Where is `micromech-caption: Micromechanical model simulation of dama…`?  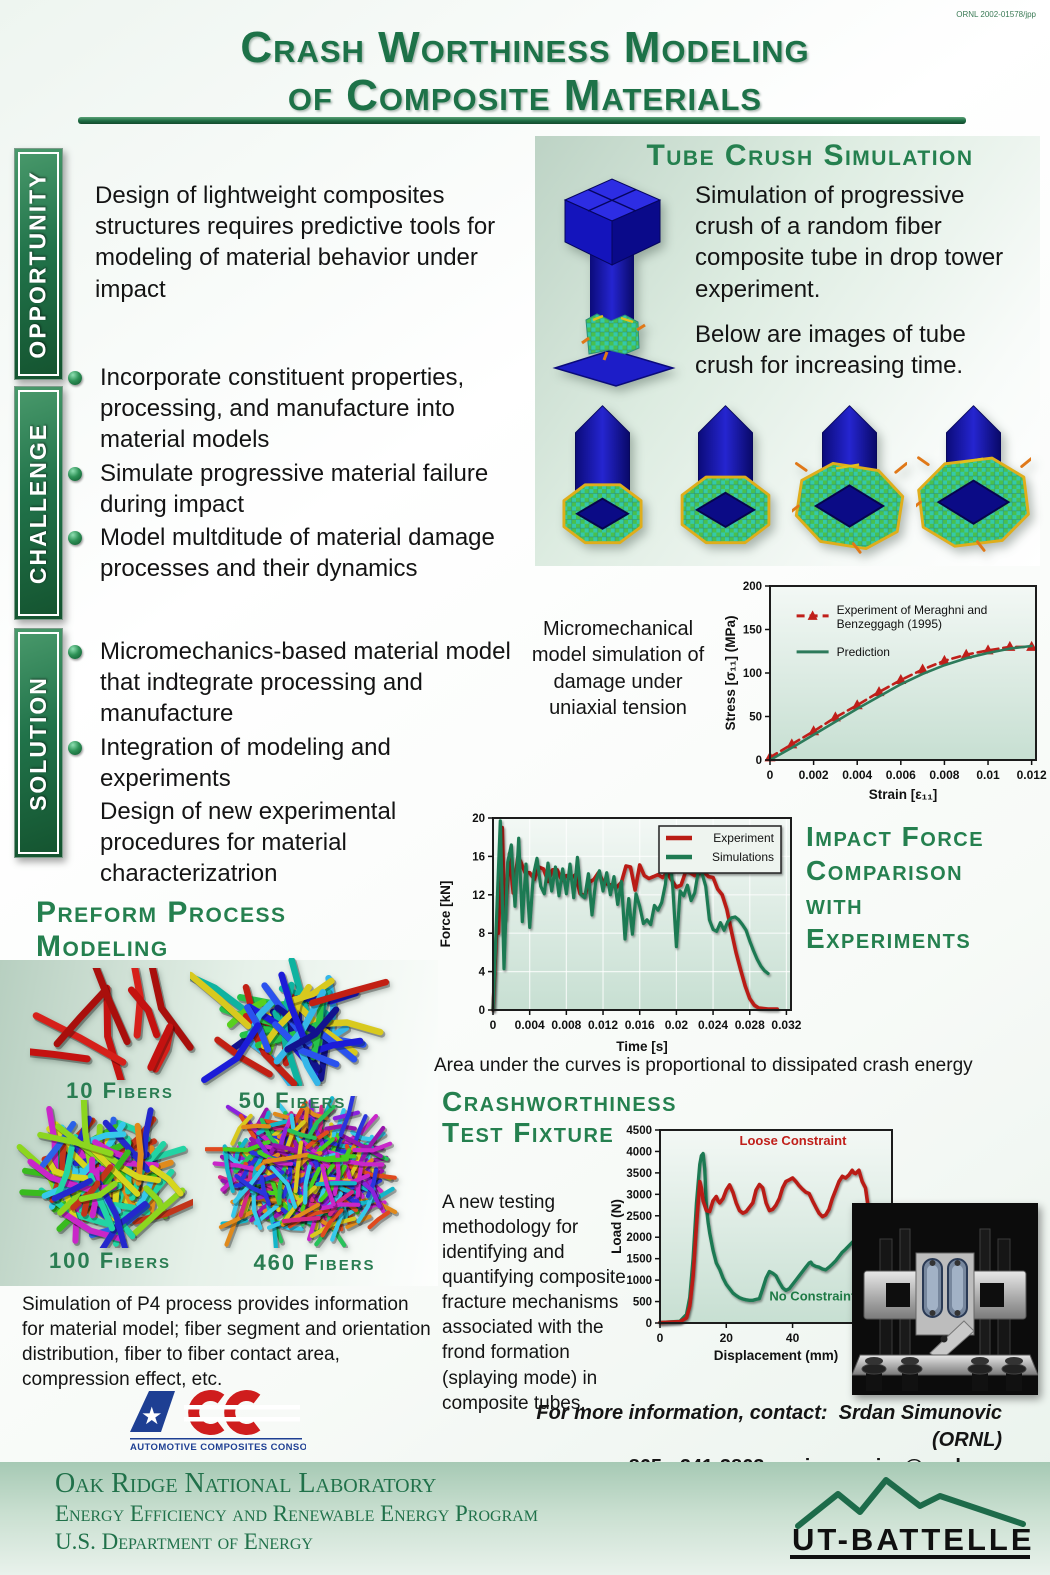 micromech-caption: Micromechanical model simulation of dama… is located at coordinates (618, 669).